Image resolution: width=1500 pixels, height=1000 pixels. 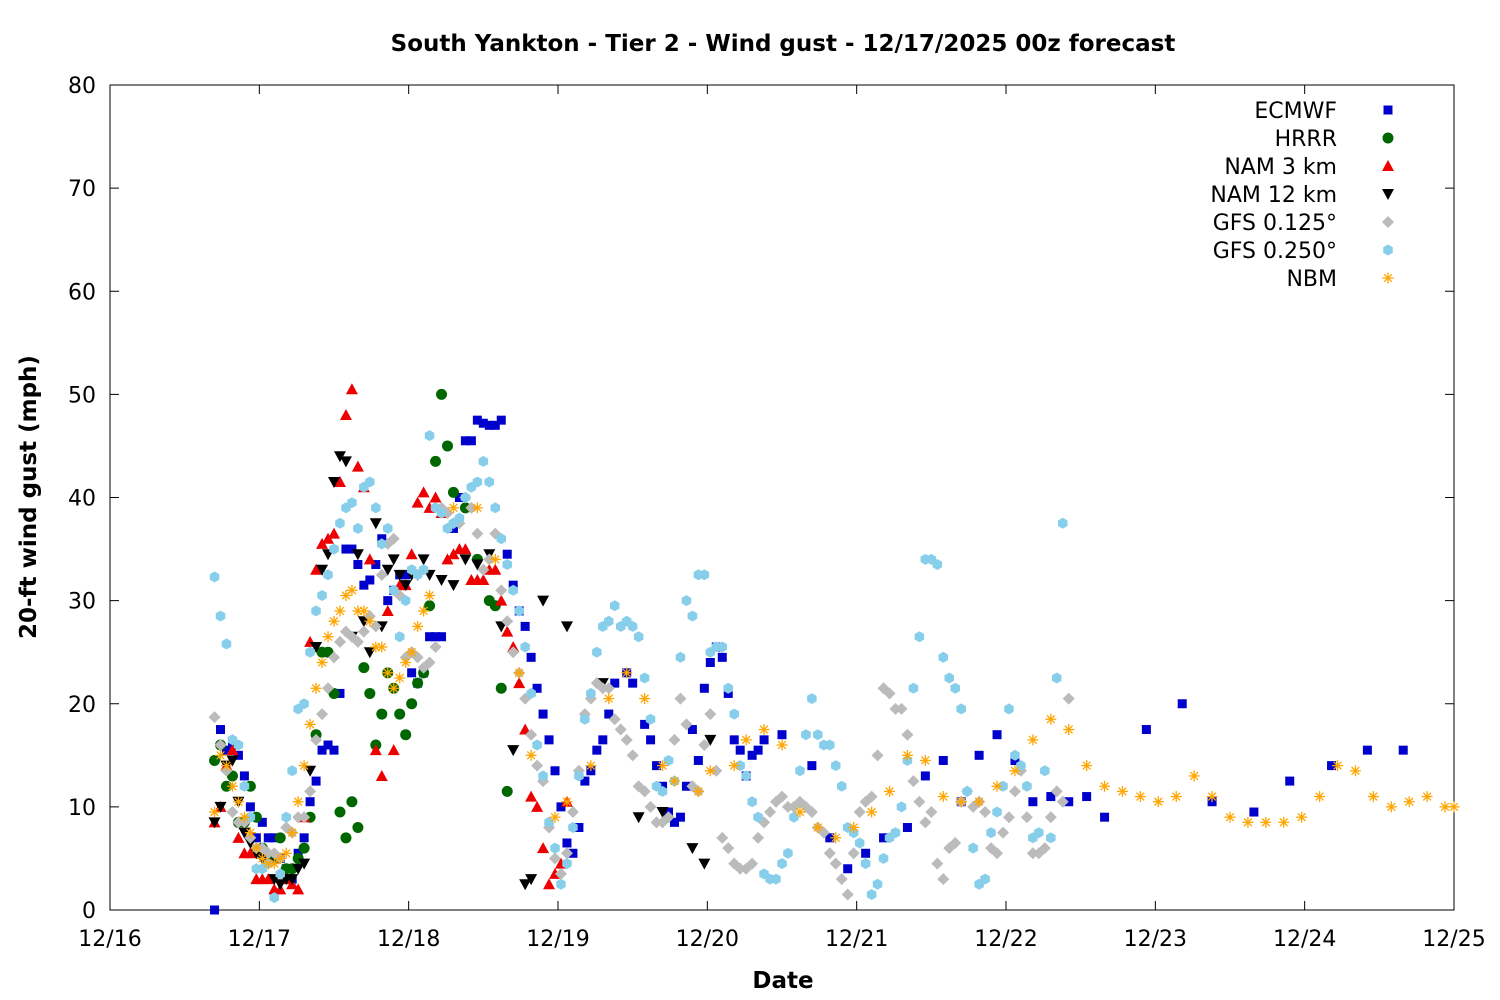 What do you see at coordinates (82, 86) in the screenshot?
I see `y-tick-label: 80` at bounding box center [82, 86].